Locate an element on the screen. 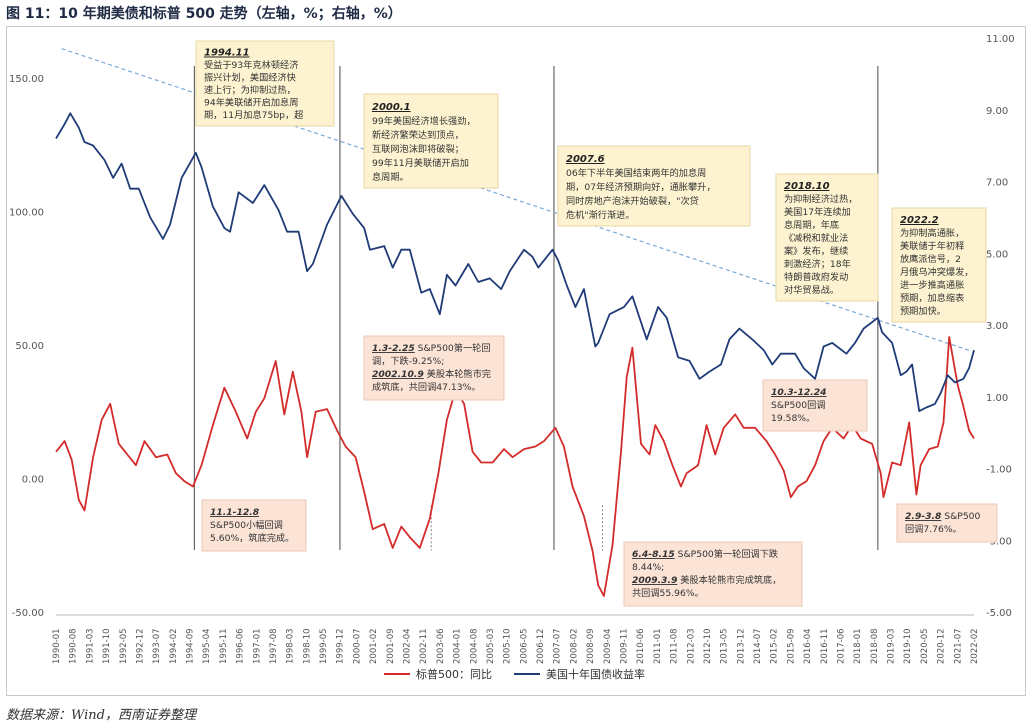 Image resolution: width=1032 pixels, height=726 pixels. annotation-body: 美股本轮熊市完成筑底， is located at coordinates (729, 580).